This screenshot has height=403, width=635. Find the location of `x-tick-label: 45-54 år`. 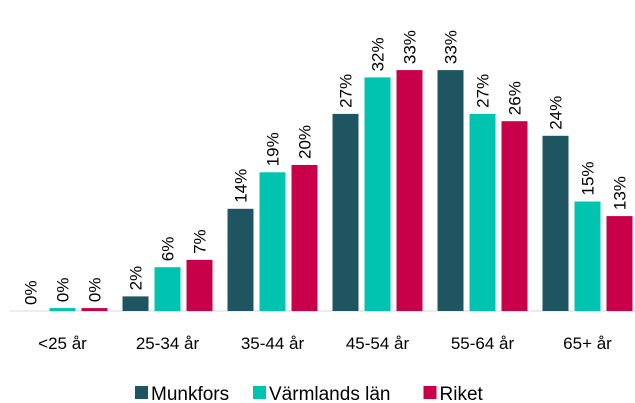

x-tick-label: 45-54 år is located at coordinates (378, 343).